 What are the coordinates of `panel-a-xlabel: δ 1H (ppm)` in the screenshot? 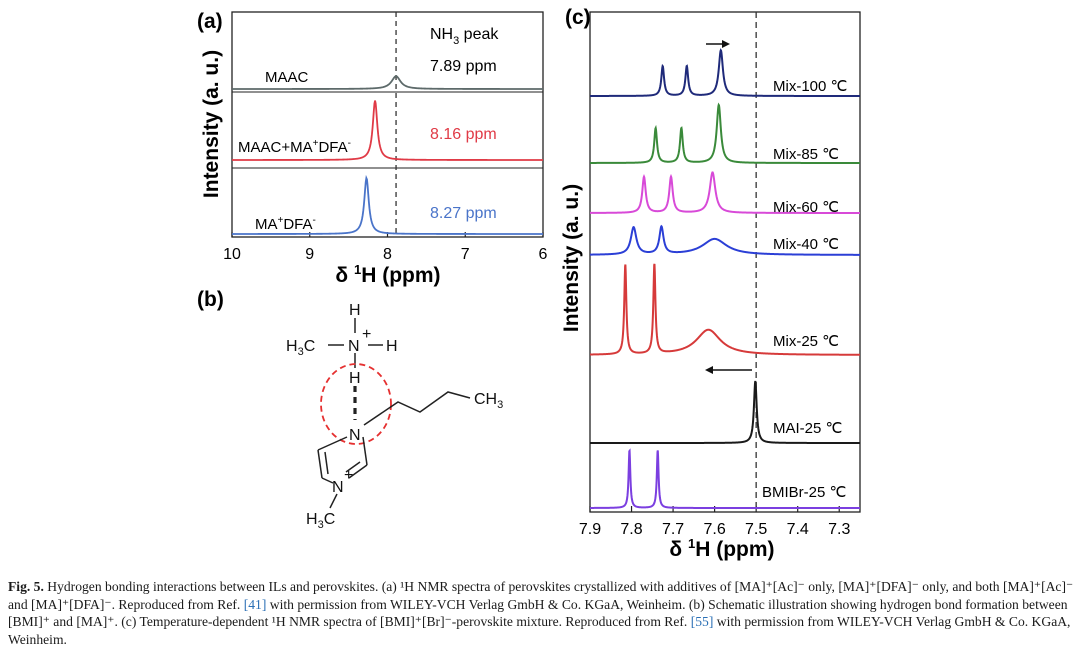 It's located at (387, 274).